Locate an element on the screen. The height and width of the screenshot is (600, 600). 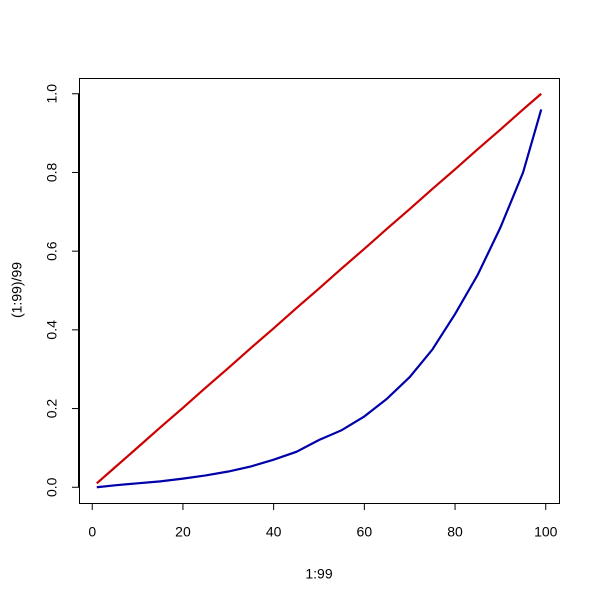
x-axis-label: 1:99 is located at coordinates (318, 574).